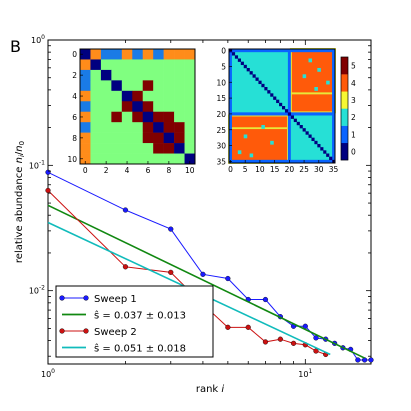  I want to click on inset-small-x-tick-label: 8, so click(168, 170).